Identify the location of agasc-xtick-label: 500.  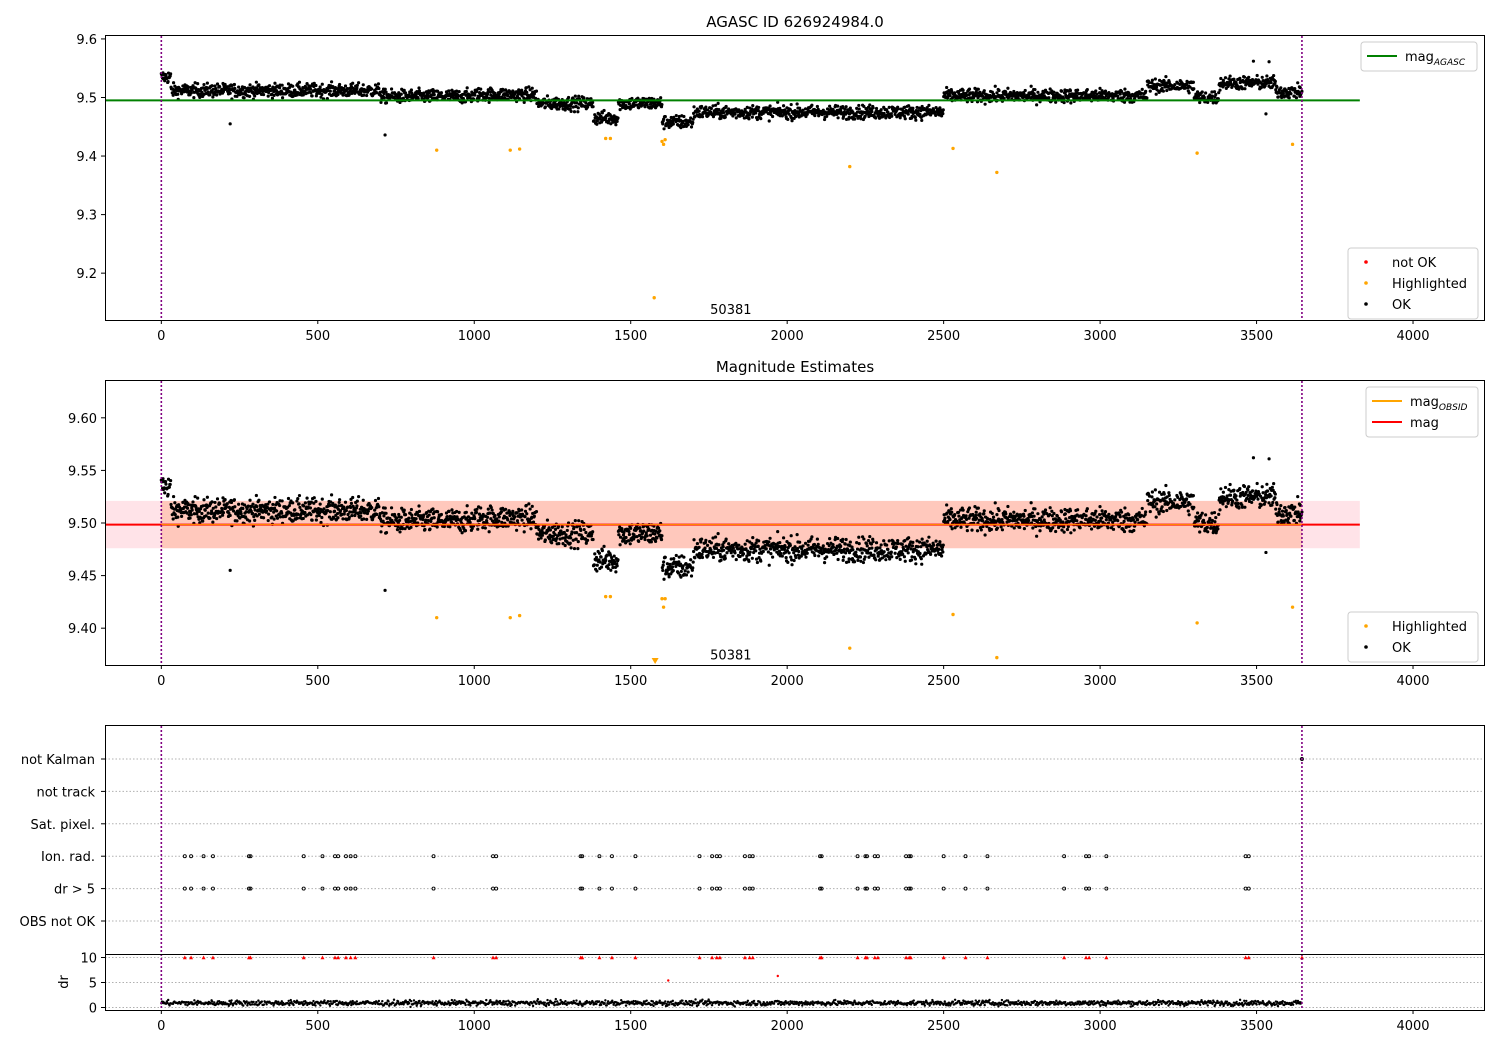
(317, 336).